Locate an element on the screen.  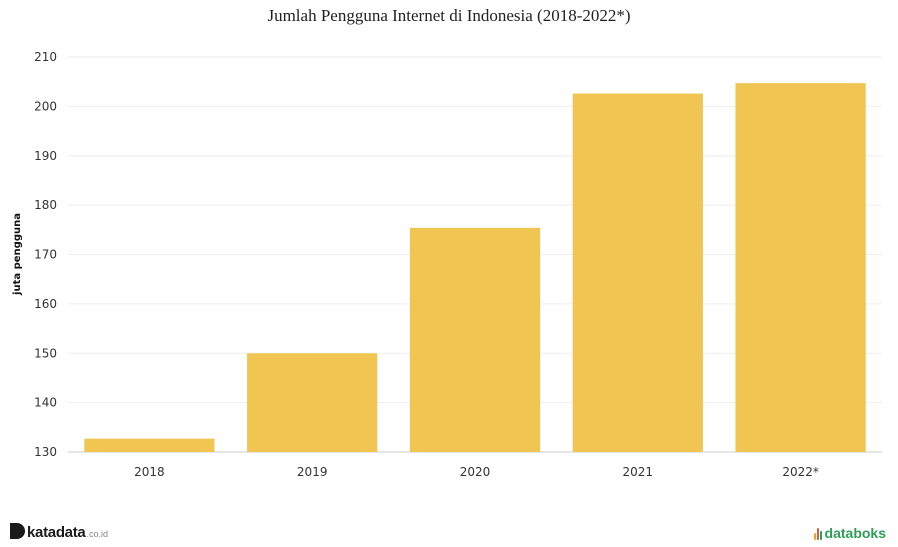
databoks-logo: databoks is located at coordinates (849, 533).